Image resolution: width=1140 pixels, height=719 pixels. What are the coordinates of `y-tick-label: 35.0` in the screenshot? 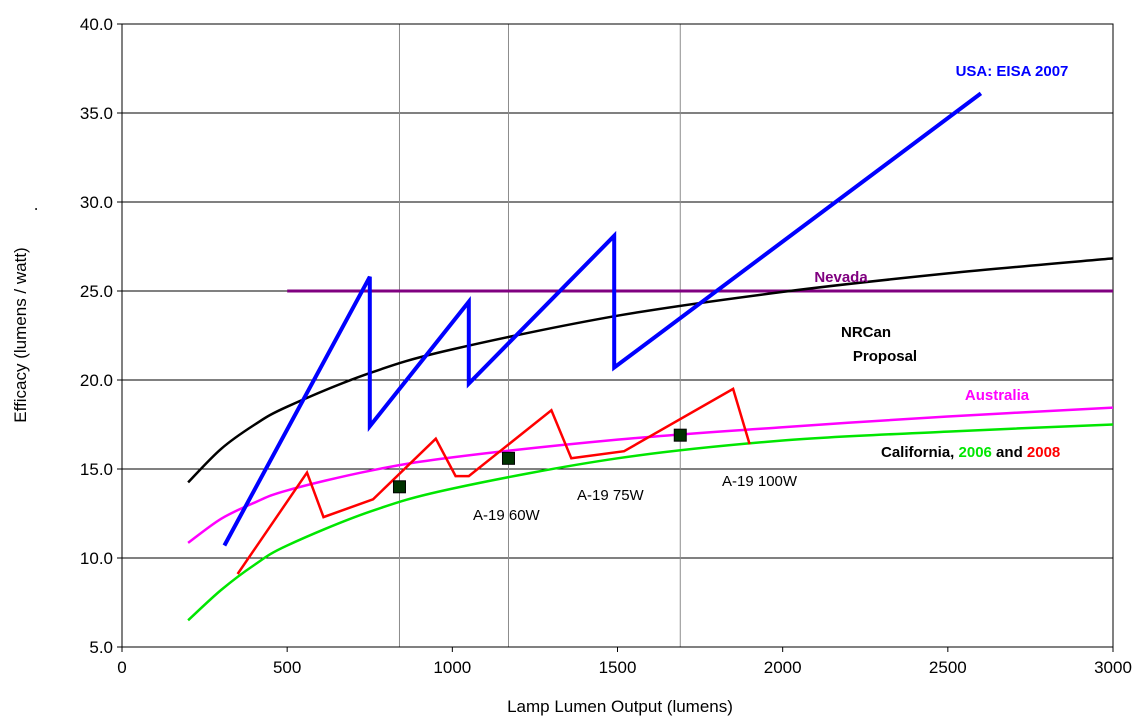 It's located at (96, 113).